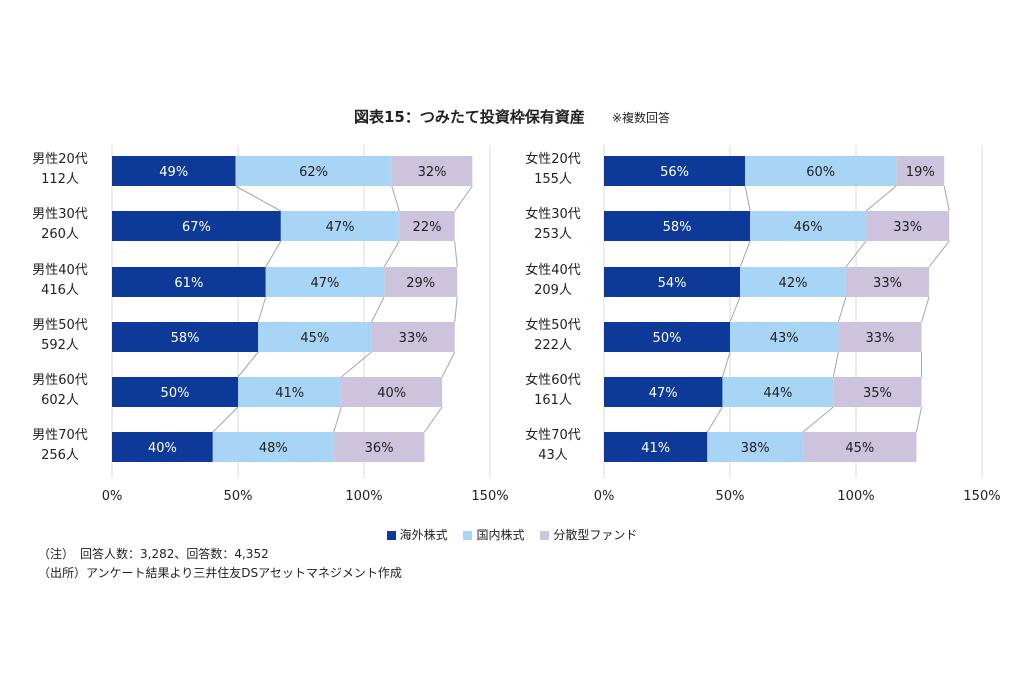  What do you see at coordinates (907, 227) in the screenshot?
I see `data-label-women-fund-1: 33%` at bounding box center [907, 227].